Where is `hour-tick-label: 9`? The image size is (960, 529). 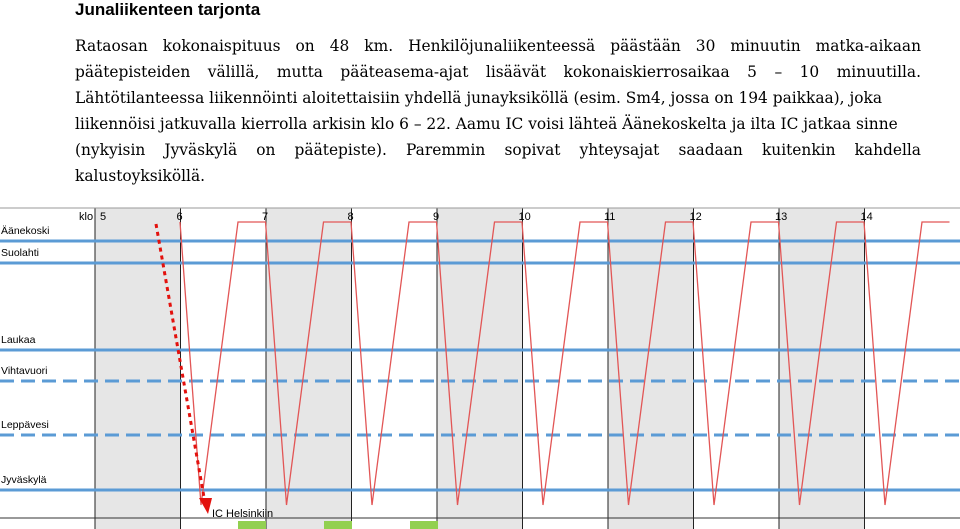 hour-tick-label: 9 is located at coordinates (436, 217).